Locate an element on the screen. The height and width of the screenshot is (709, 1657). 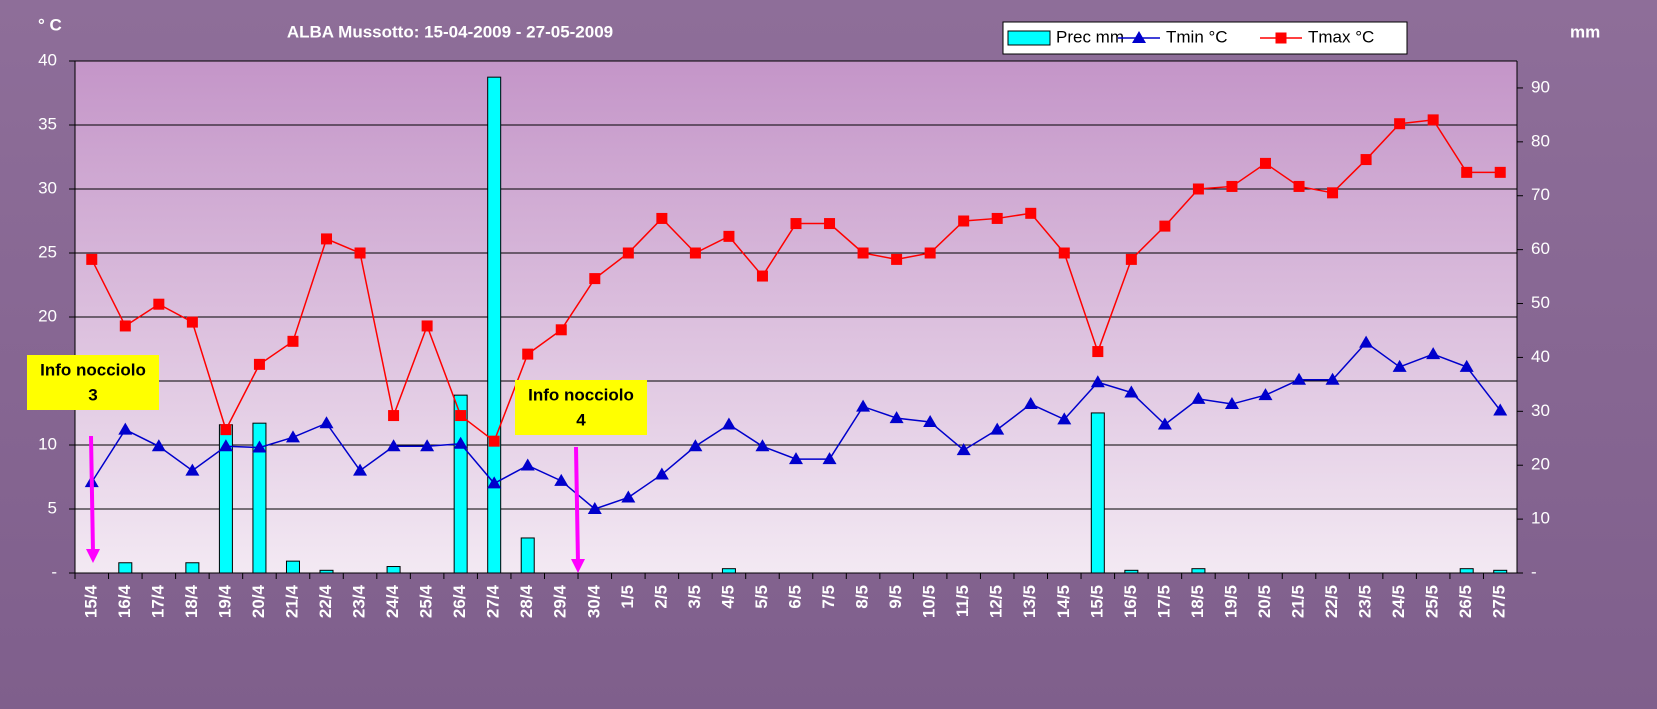
x-tick-label: 22/5 is located at coordinates (1331, 601).